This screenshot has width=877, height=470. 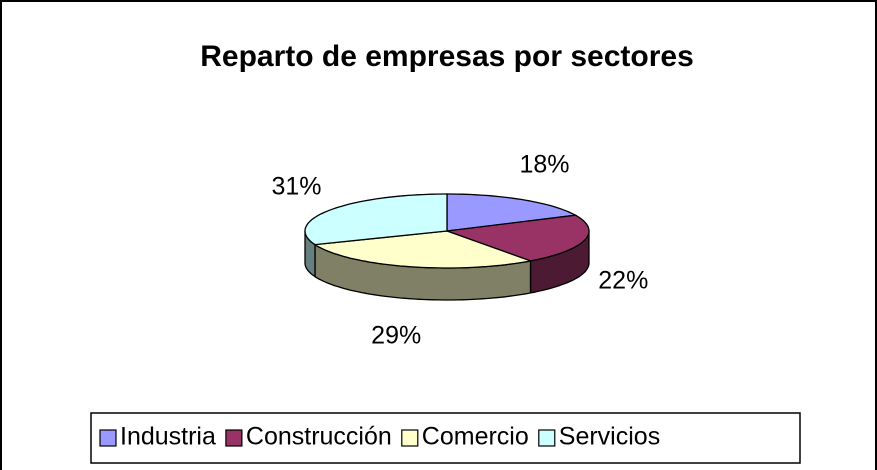 What do you see at coordinates (296, 186) in the screenshot?
I see `data-label: 31%` at bounding box center [296, 186].